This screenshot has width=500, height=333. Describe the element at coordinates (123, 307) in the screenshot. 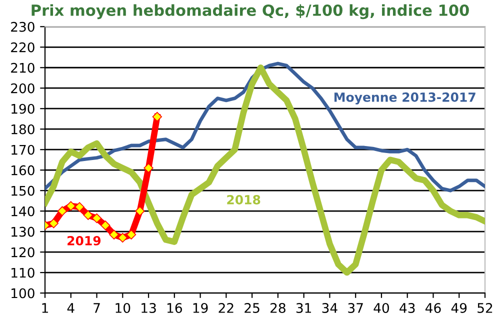

I see `x-tick-label: 10` at that location.